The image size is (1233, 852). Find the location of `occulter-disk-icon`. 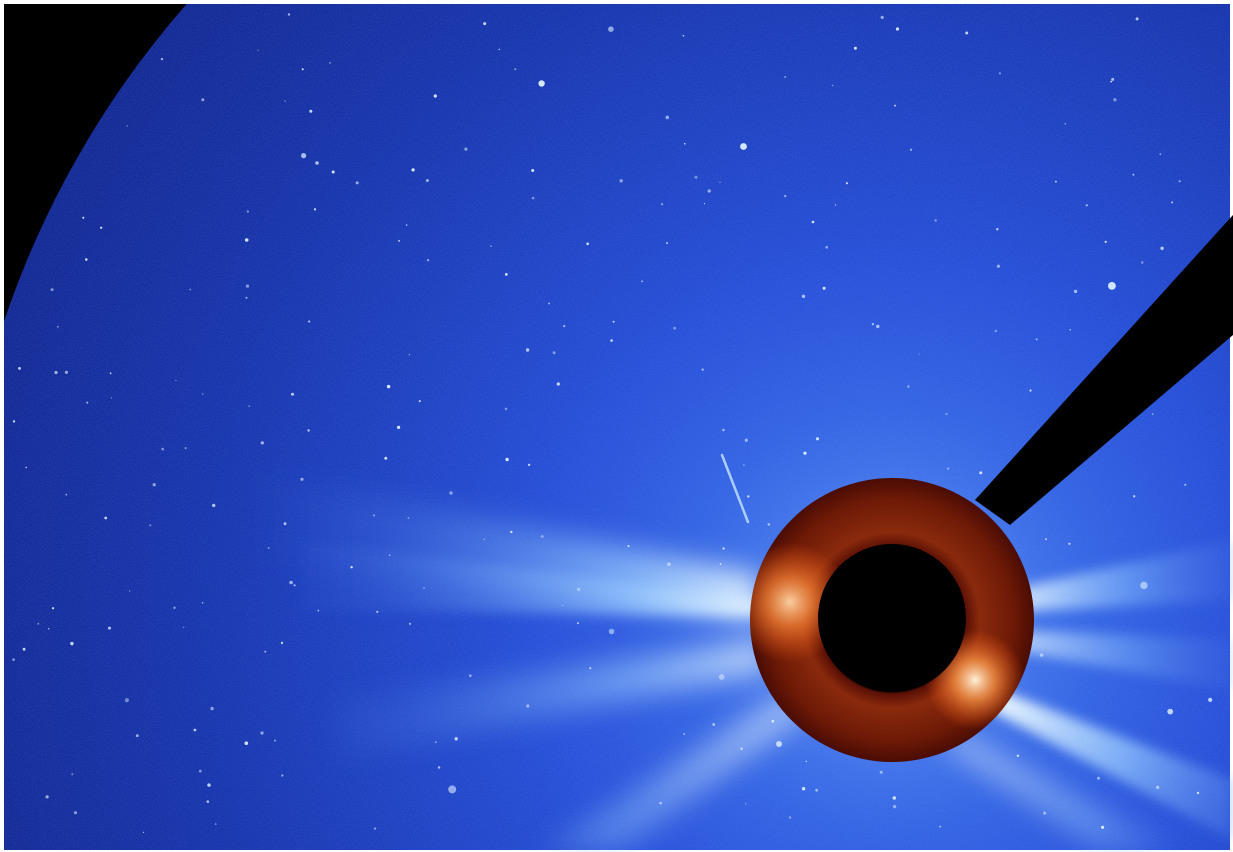

occulter-disk-icon is located at coordinates (892, 620).